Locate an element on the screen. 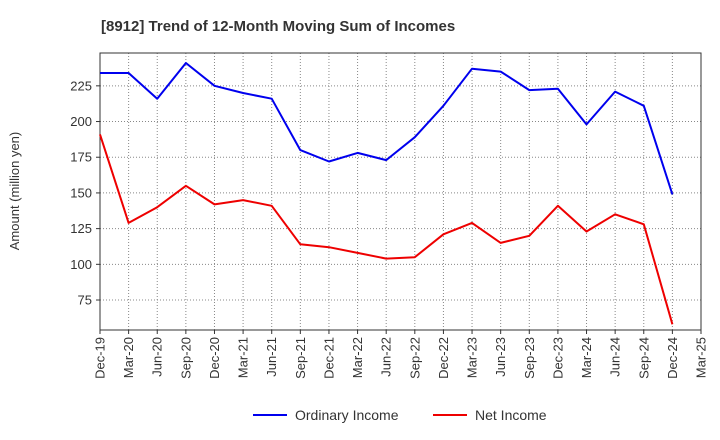 The image size is (720, 440). y-tick-label: 175 is located at coordinates (81, 157).